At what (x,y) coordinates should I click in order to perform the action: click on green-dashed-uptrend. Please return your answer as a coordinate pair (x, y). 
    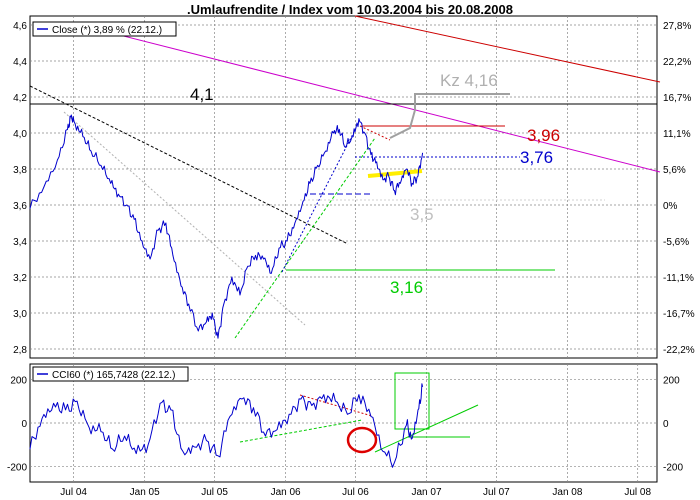
    Looking at the image, I should click on (305, 238).